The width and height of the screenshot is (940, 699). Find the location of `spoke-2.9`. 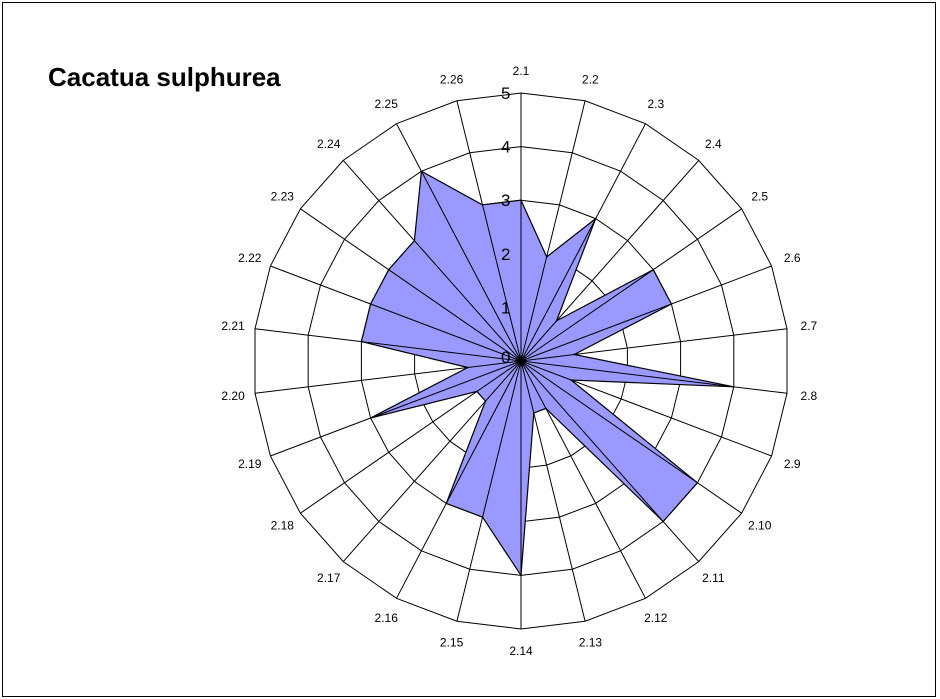

spoke-2.9 is located at coordinates (646, 408).